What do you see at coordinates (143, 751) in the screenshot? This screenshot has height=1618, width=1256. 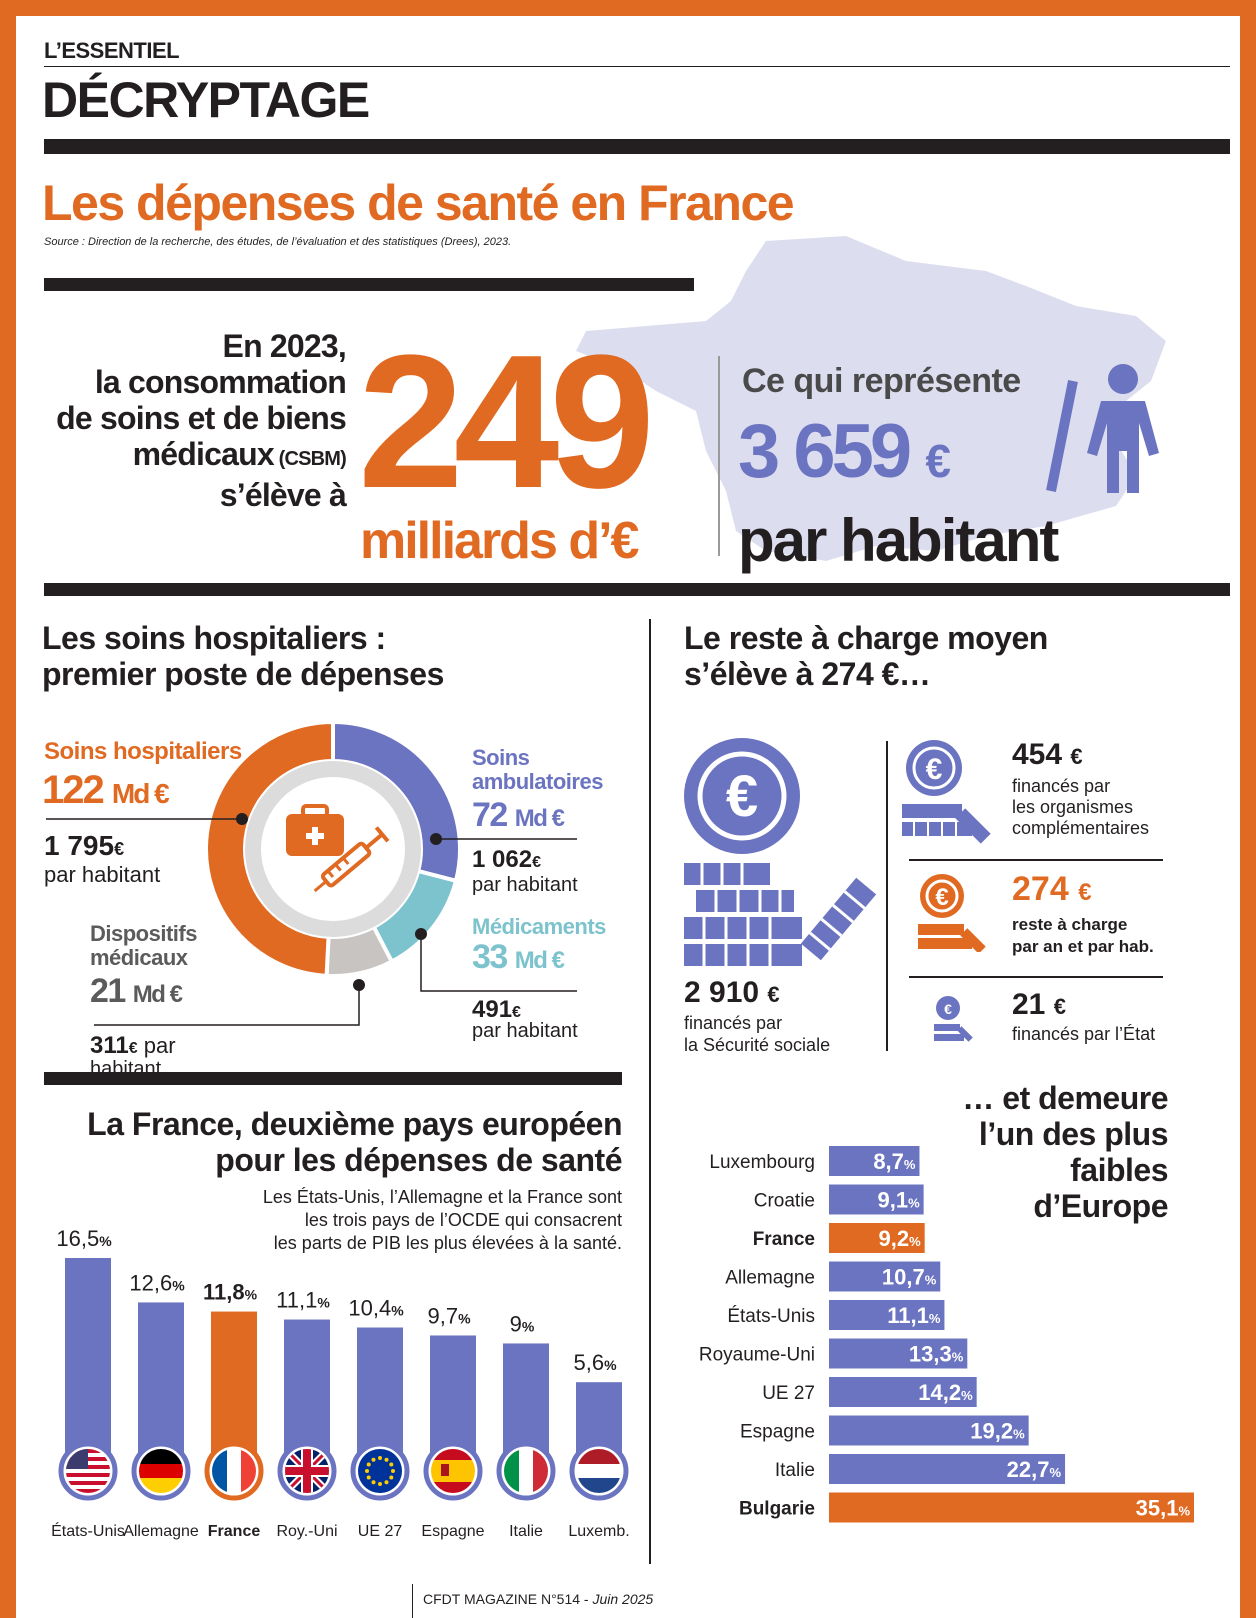 I see `hosp-name: Soins hospitaliers` at bounding box center [143, 751].